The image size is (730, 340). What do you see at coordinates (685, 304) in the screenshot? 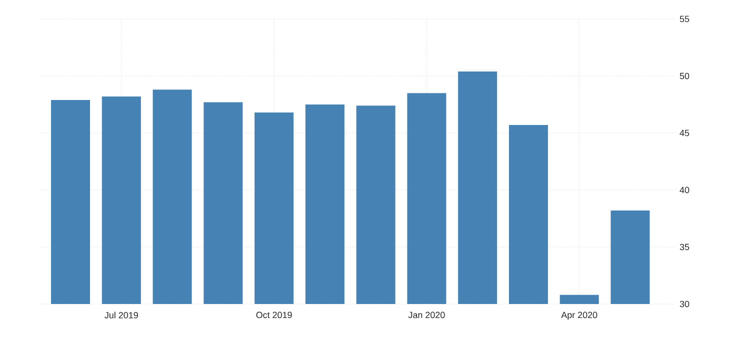
I see `y-tick-label: 30` at bounding box center [685, 304].